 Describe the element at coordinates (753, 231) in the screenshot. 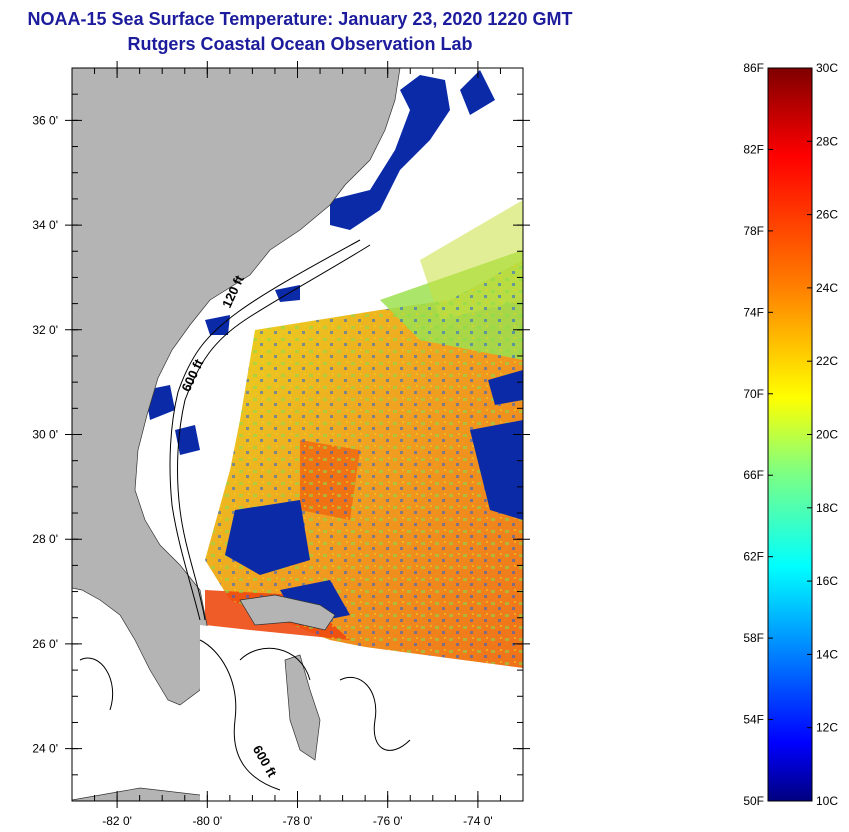

I see `colorbar-f-label: 78F` at that location.